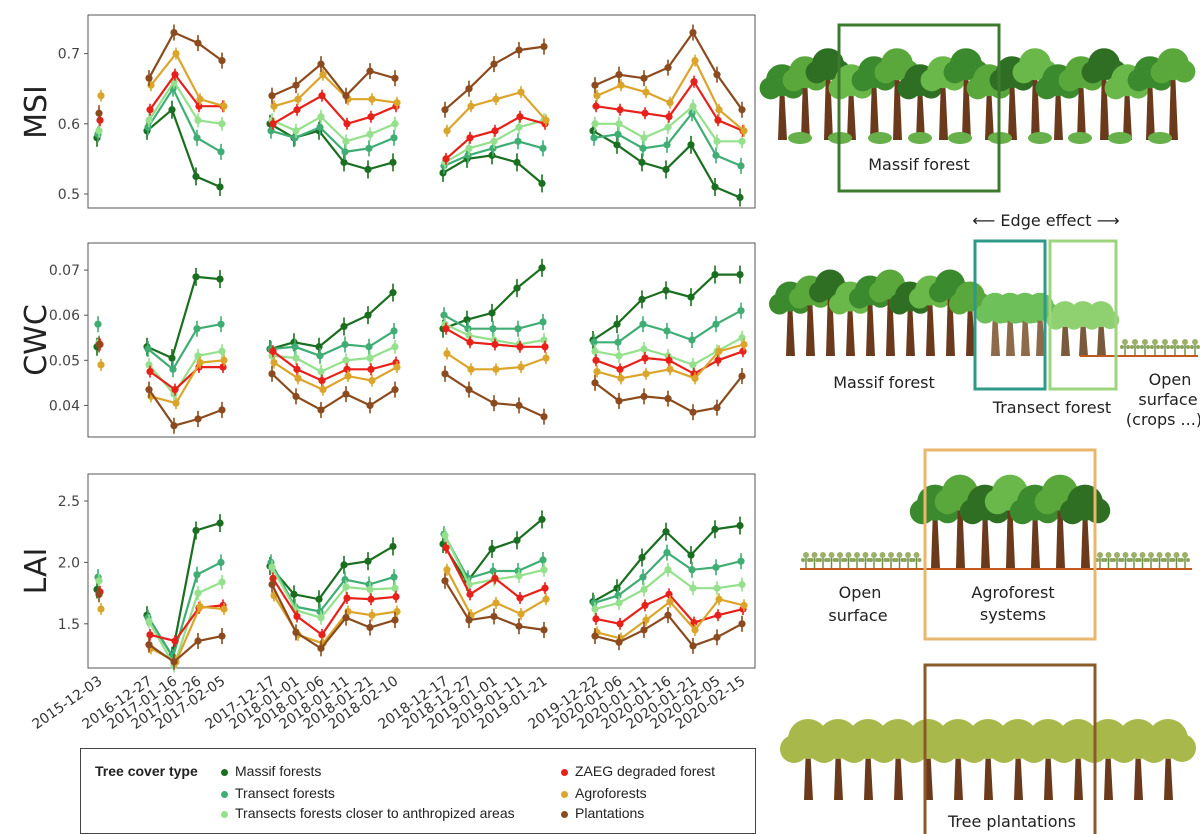 Image resolution: width=1200 pixels, height=834 pixels. What do you see at coordinates (602, 813) in the screenshot?
I see `legend-item-plantations: Plantations` at bounding box center [602, 813].